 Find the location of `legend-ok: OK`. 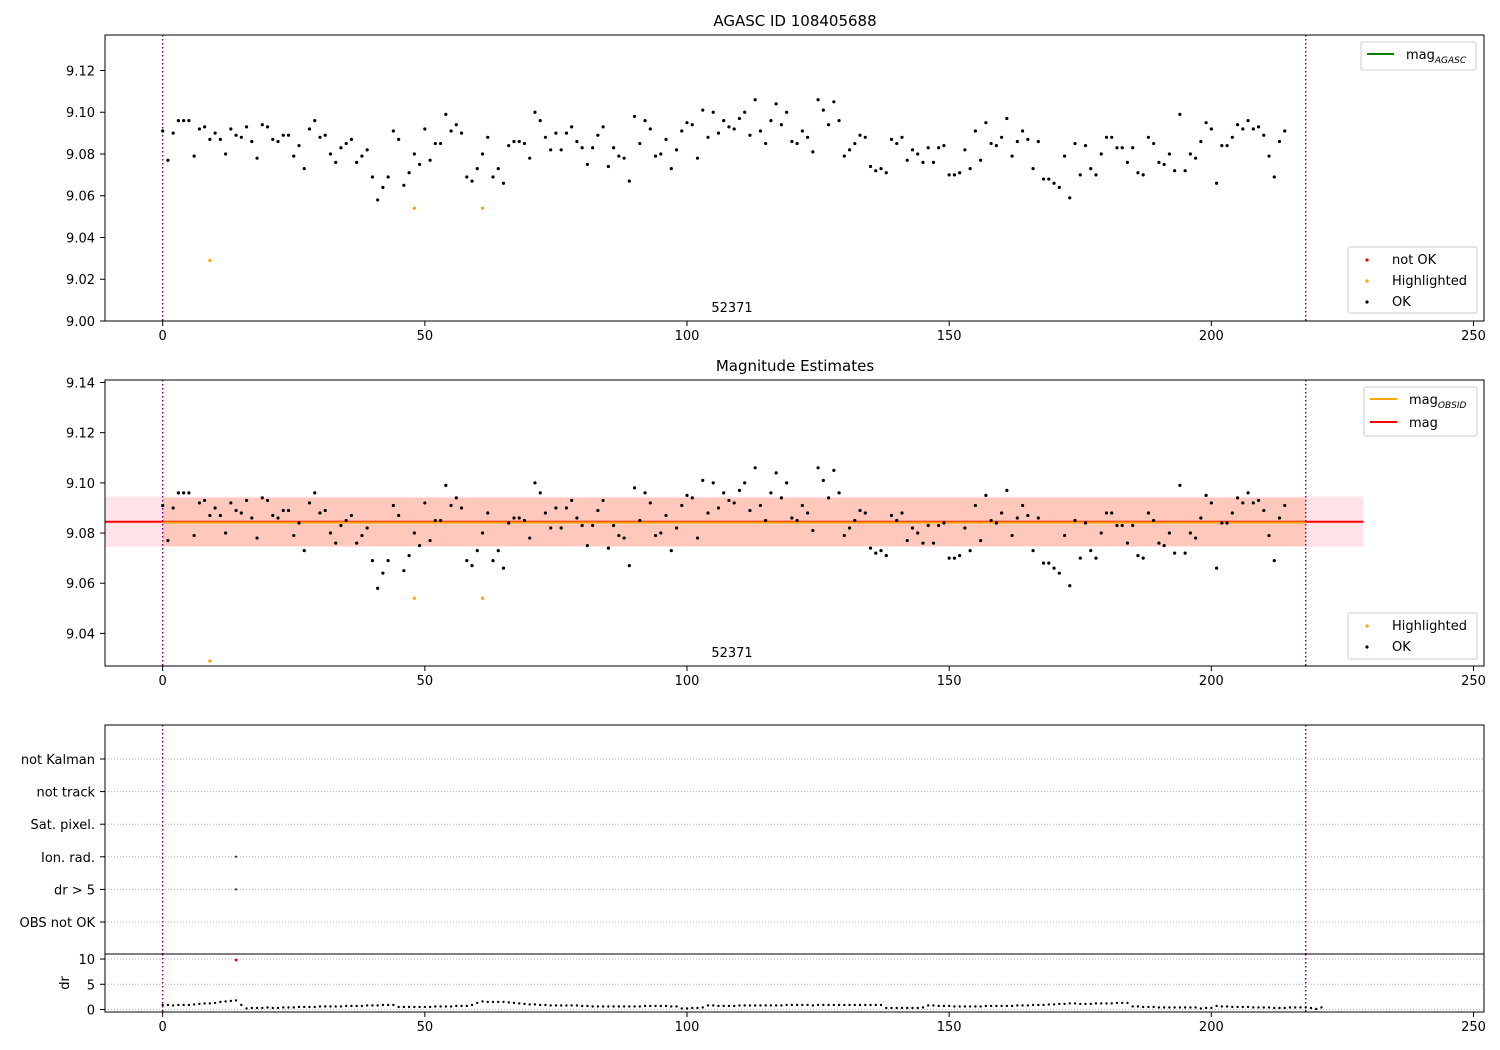

legend-ok: OK is located at coordinates (1401, 302).